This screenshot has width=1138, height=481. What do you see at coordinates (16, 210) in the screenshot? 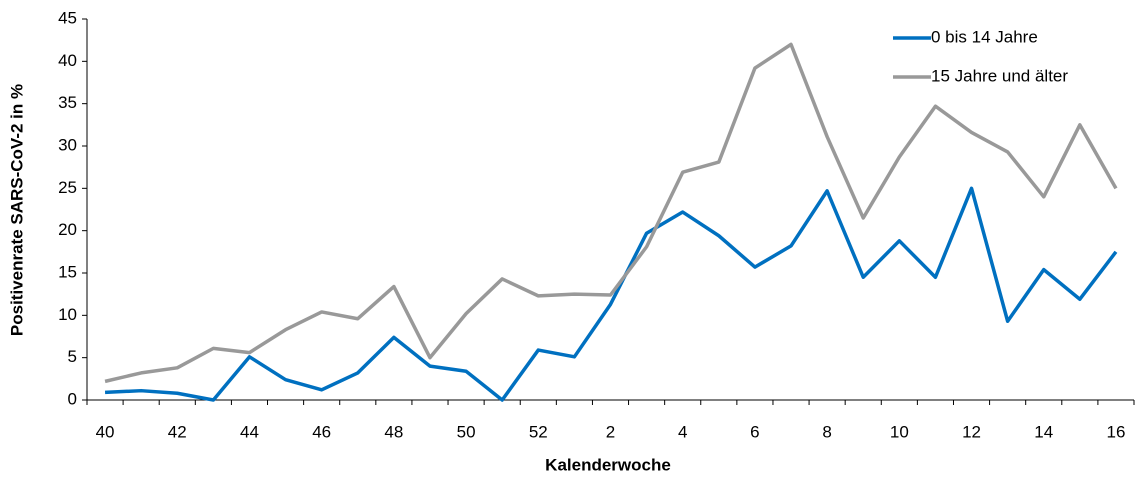
I see `y-axis-title: Positivenrate SARS-CoV-2 in %` at bounding box center [16, 210].